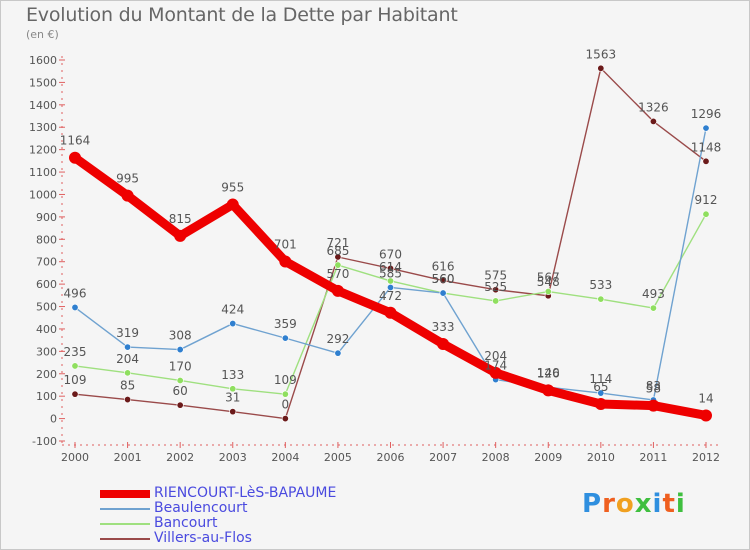  I want to click on legend-label: Villers-au-Flos, so click(203, 538).